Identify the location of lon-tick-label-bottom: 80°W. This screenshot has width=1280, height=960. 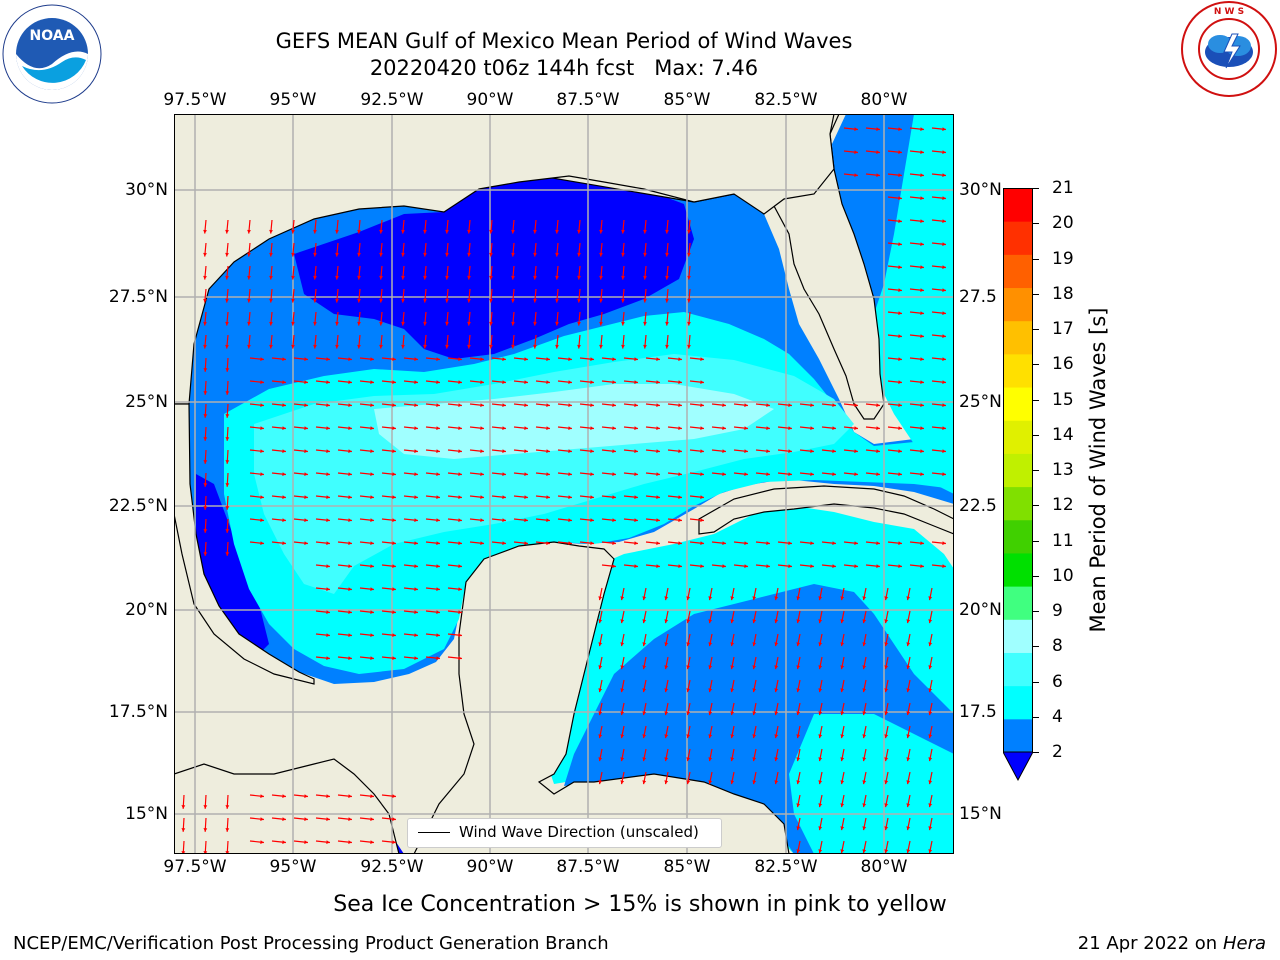
(884, 867).